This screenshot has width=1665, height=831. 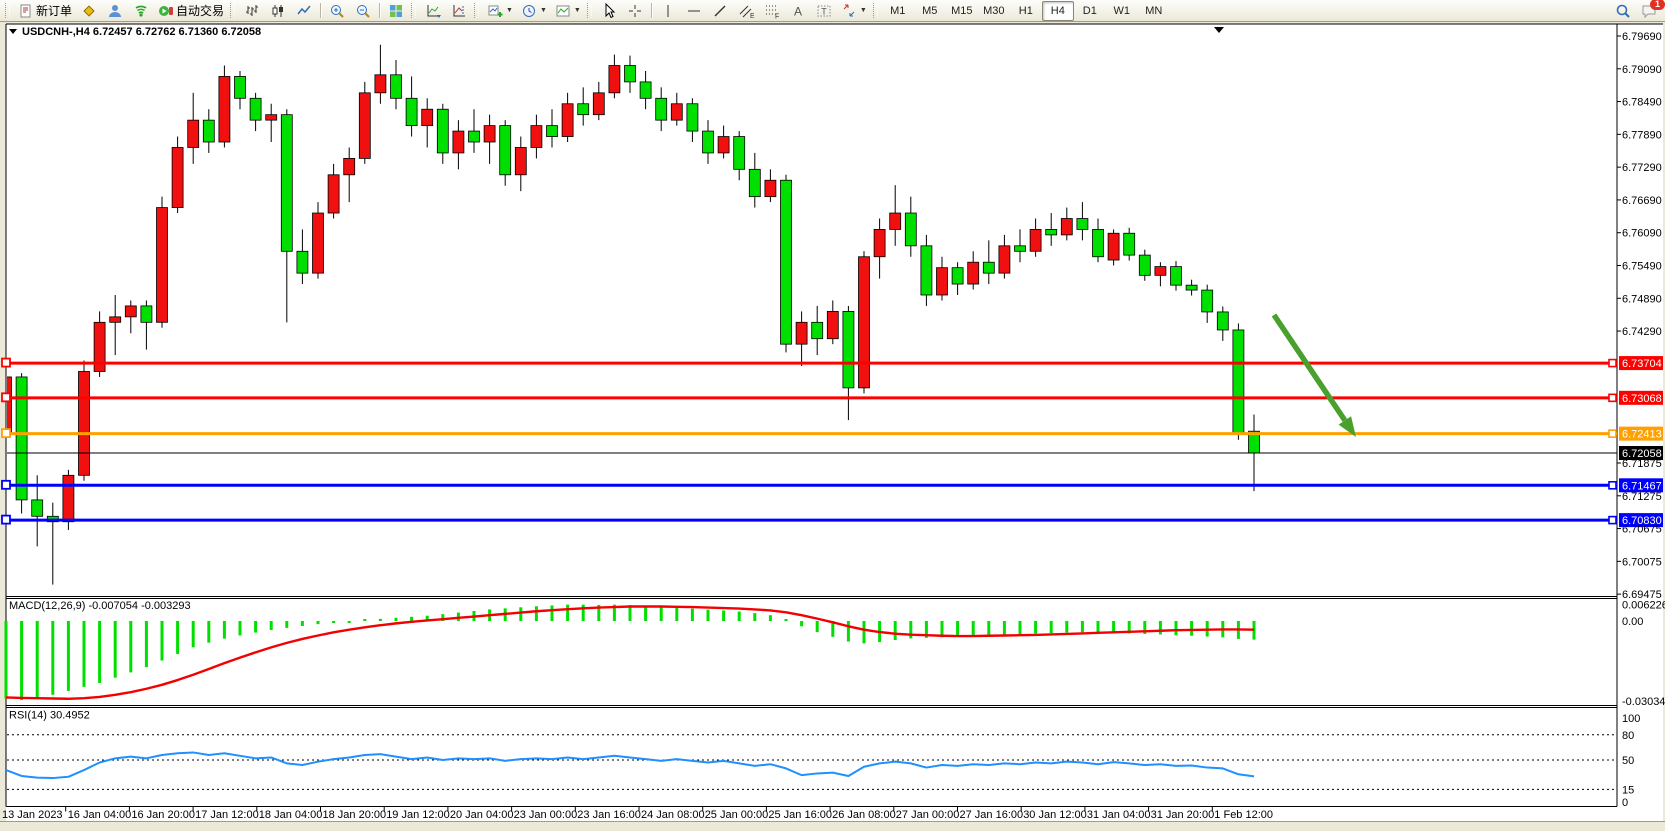 I want to click on fibonacci-icon: F, so click(x=772, y=12).